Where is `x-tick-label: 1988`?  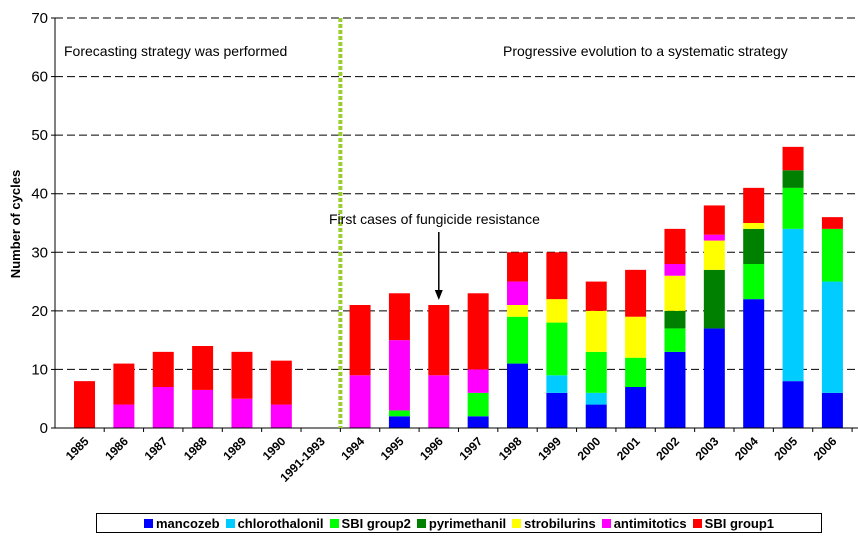 x-tick-label: 1988 is located at coordinates (195, 448).